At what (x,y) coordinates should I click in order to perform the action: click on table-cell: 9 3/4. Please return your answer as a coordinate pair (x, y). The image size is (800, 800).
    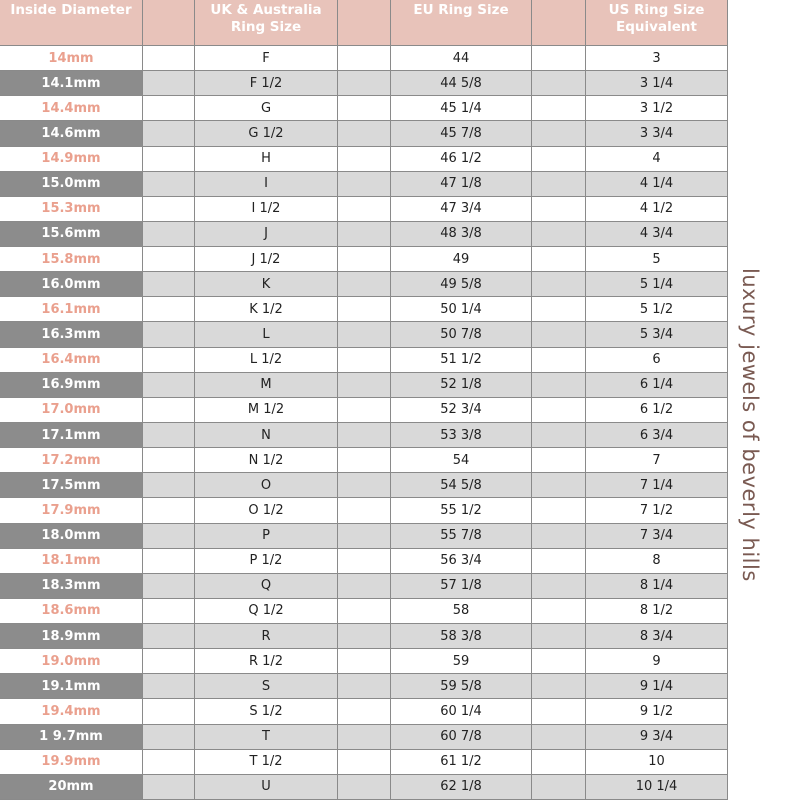
    Looking at the image, I should click on (657, 737).